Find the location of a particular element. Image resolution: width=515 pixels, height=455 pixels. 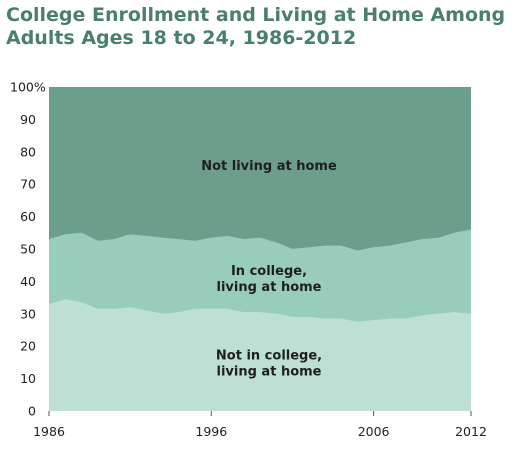

area-label-not_college_home: Not in college, is located at coordinates (269, 355).